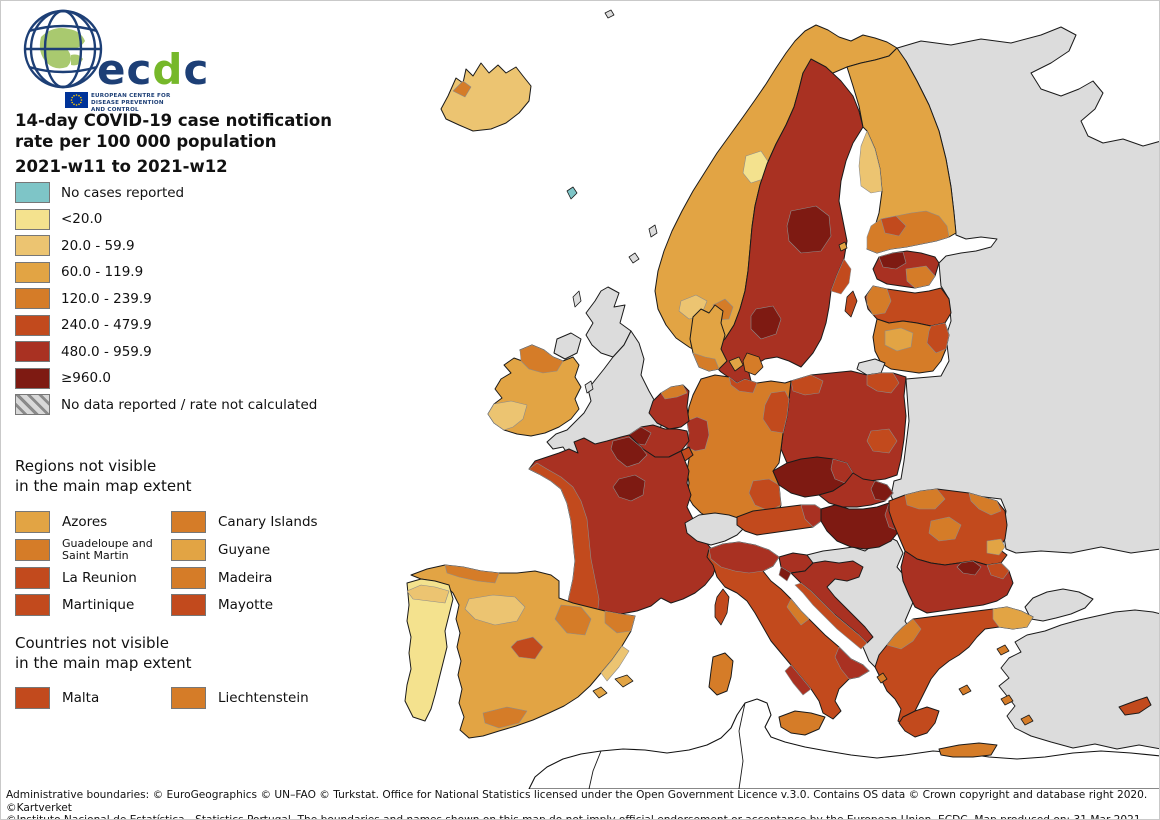  What do you see at coordinates (577, 299) in the screenshot?
I see `region-hebrides` at bounding box center [577, 299].